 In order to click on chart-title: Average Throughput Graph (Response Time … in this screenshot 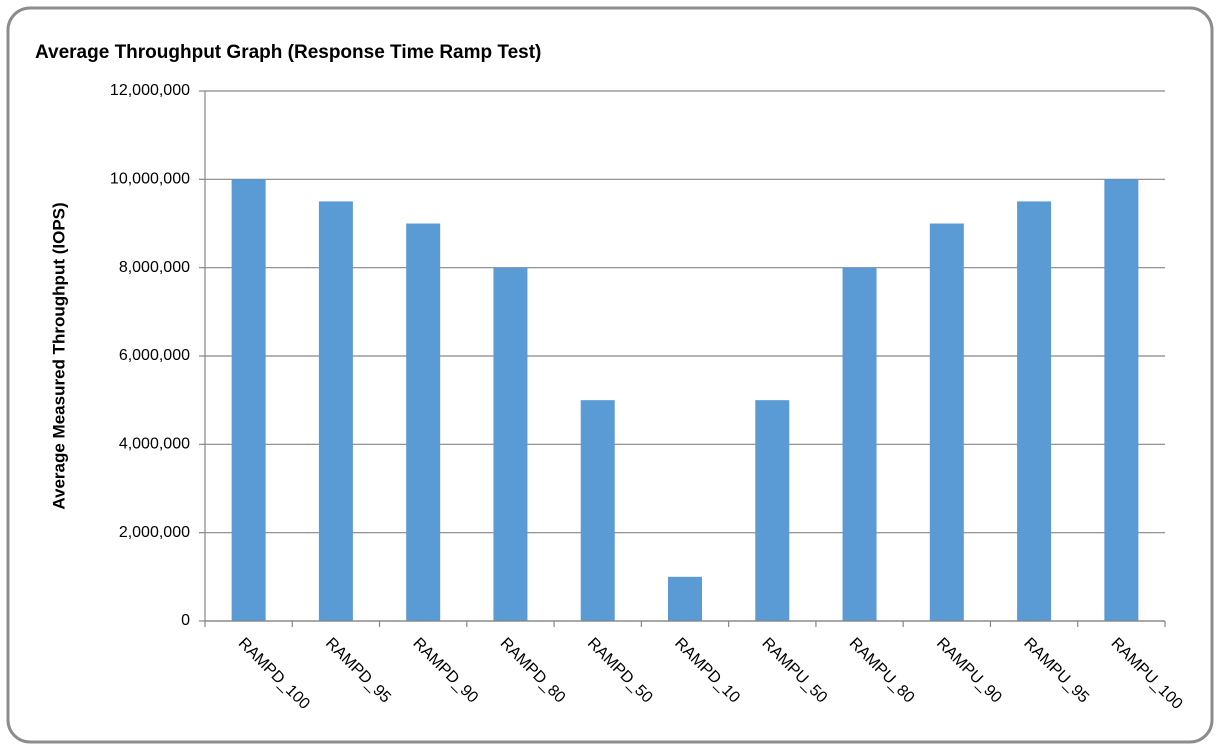, I will do `click(288, 52)`.